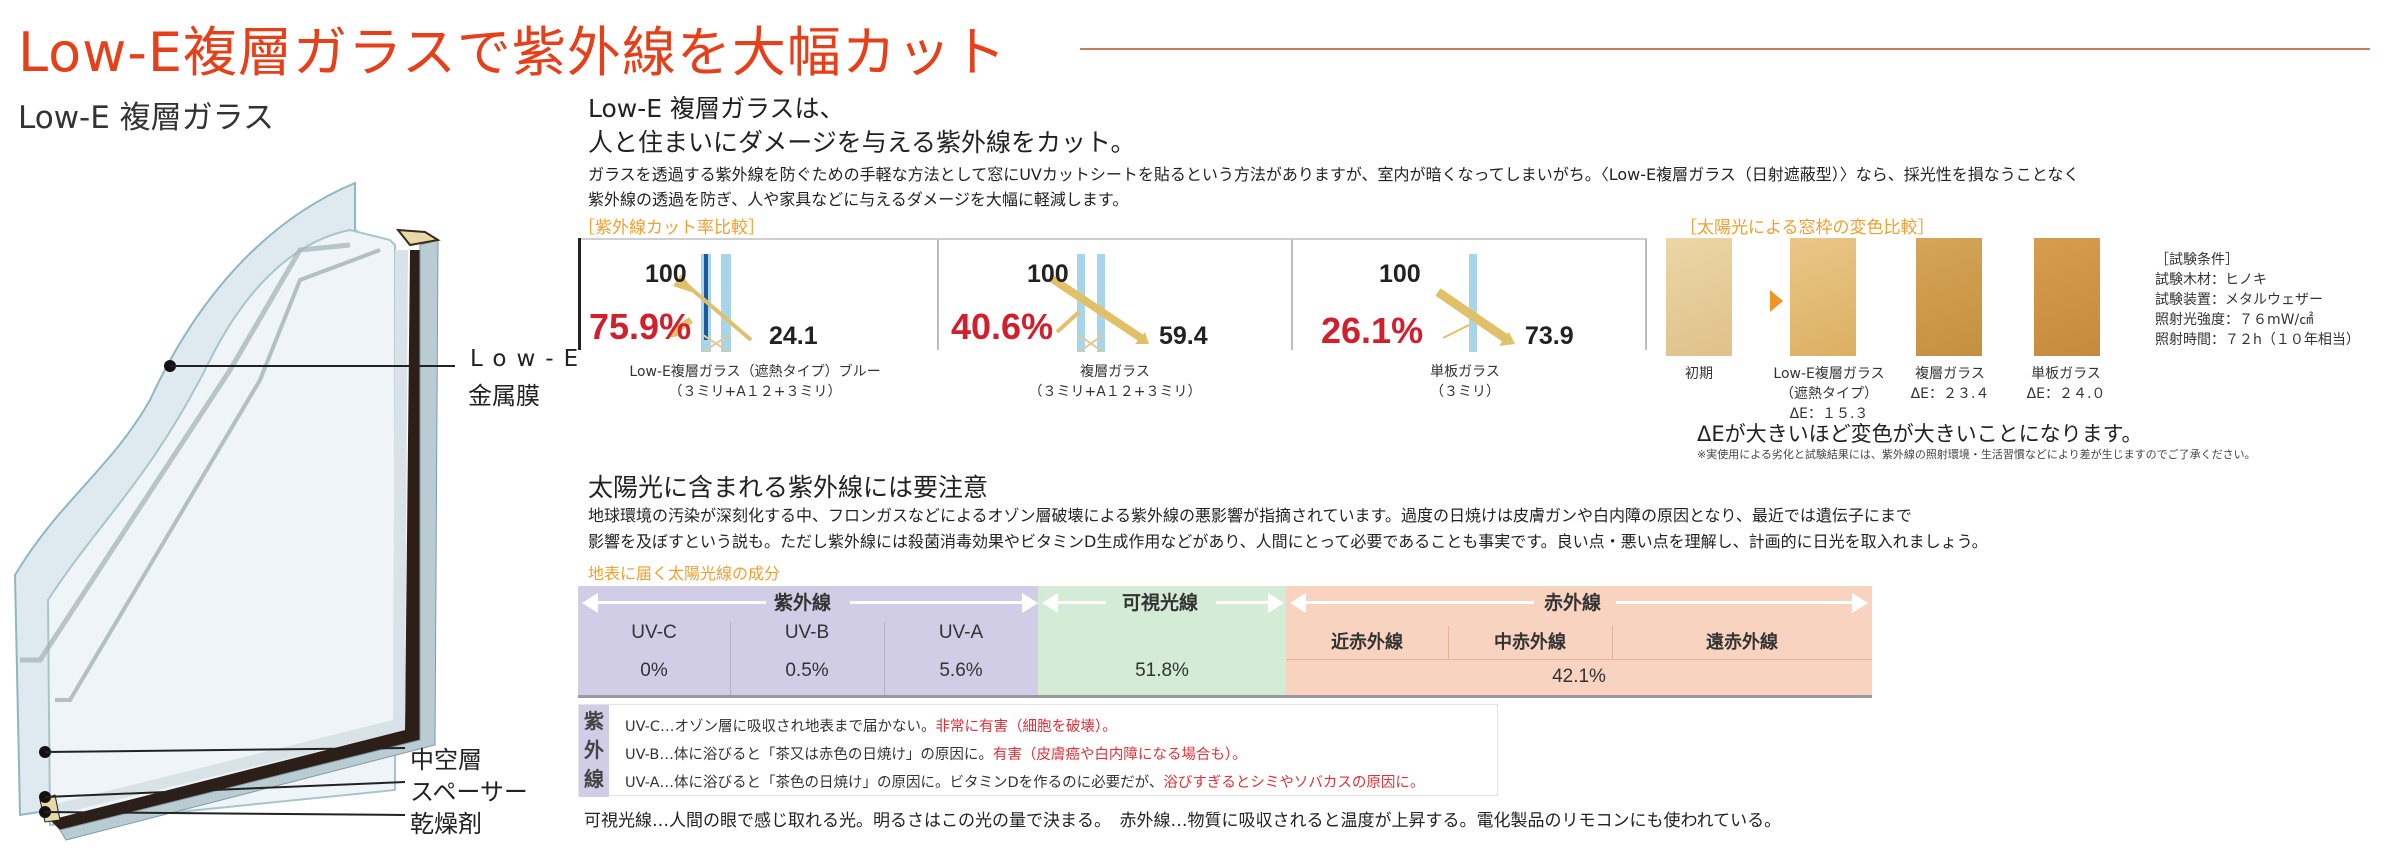 The height and width of the screenshot is (850, 2400). Describe the element at coordinates (1699, 374) in the screenshot. I see `wood-caption-initial: 初期` at that location.